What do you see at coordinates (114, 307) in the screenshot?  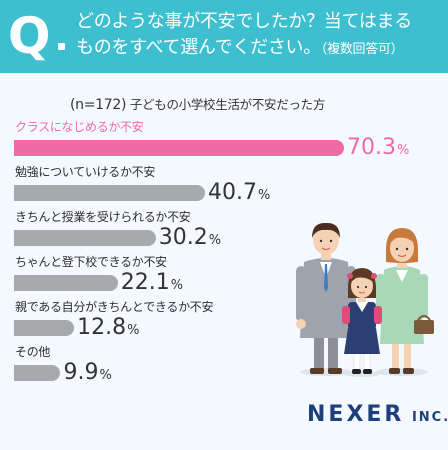 I see `category-label: 親である自分がきちんとできるか不安` at bounding box center [114, 307].